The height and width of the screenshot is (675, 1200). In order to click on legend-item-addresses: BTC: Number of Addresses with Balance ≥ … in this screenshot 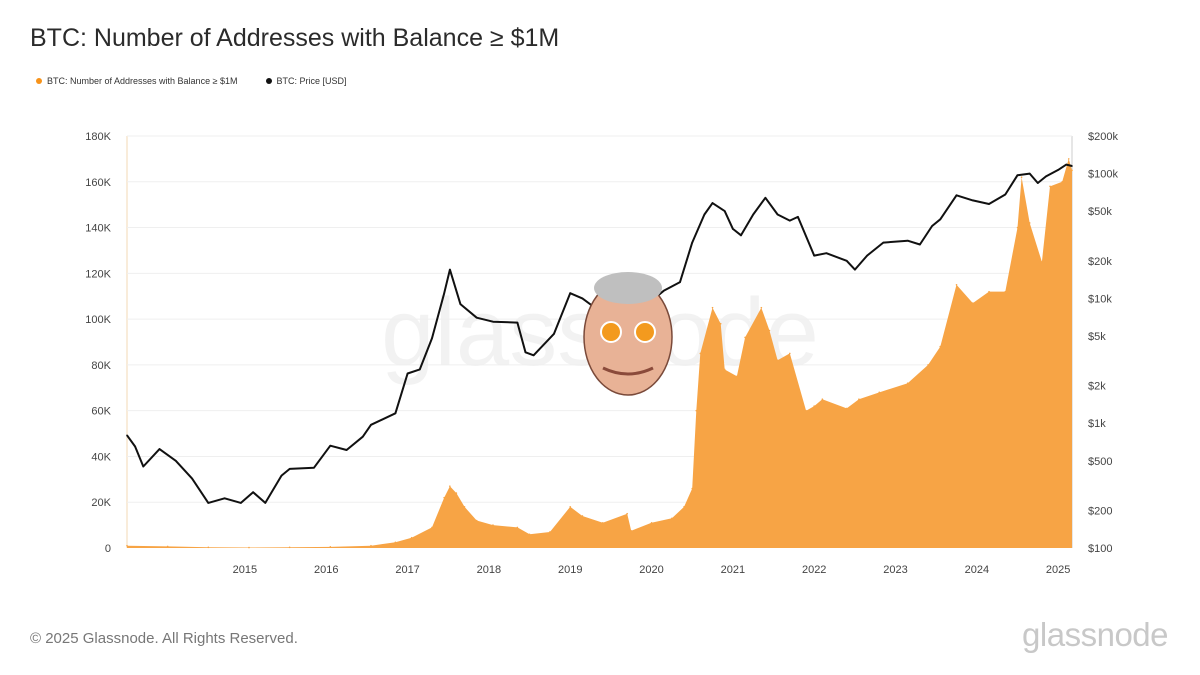, I will do `click(137, 81)`.